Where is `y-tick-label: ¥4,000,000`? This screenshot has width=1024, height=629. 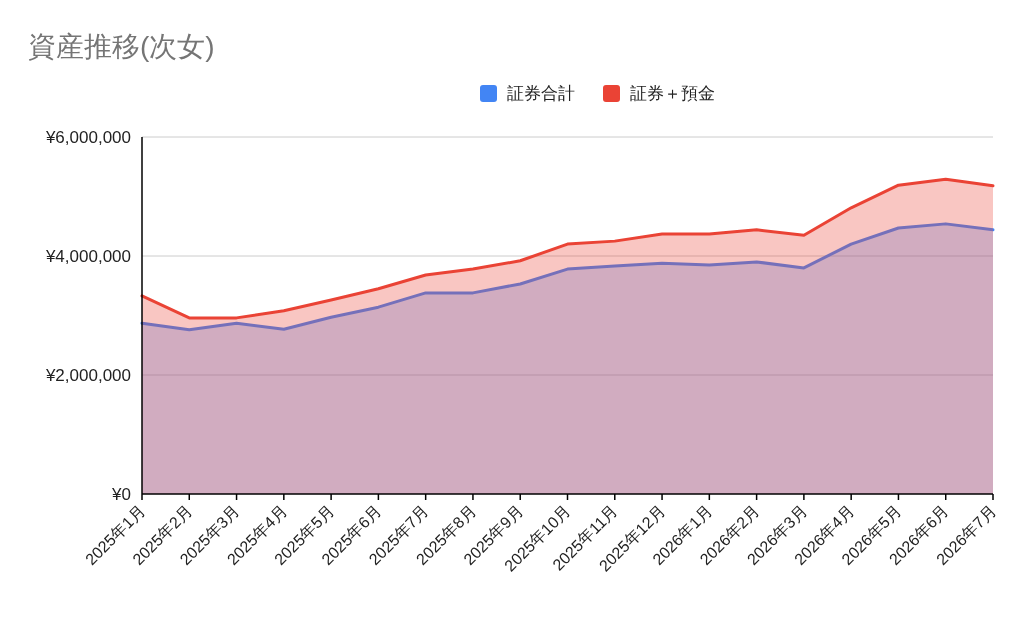 y-tick-label: ¥4,000,000 is located at coordinates (87, 256).